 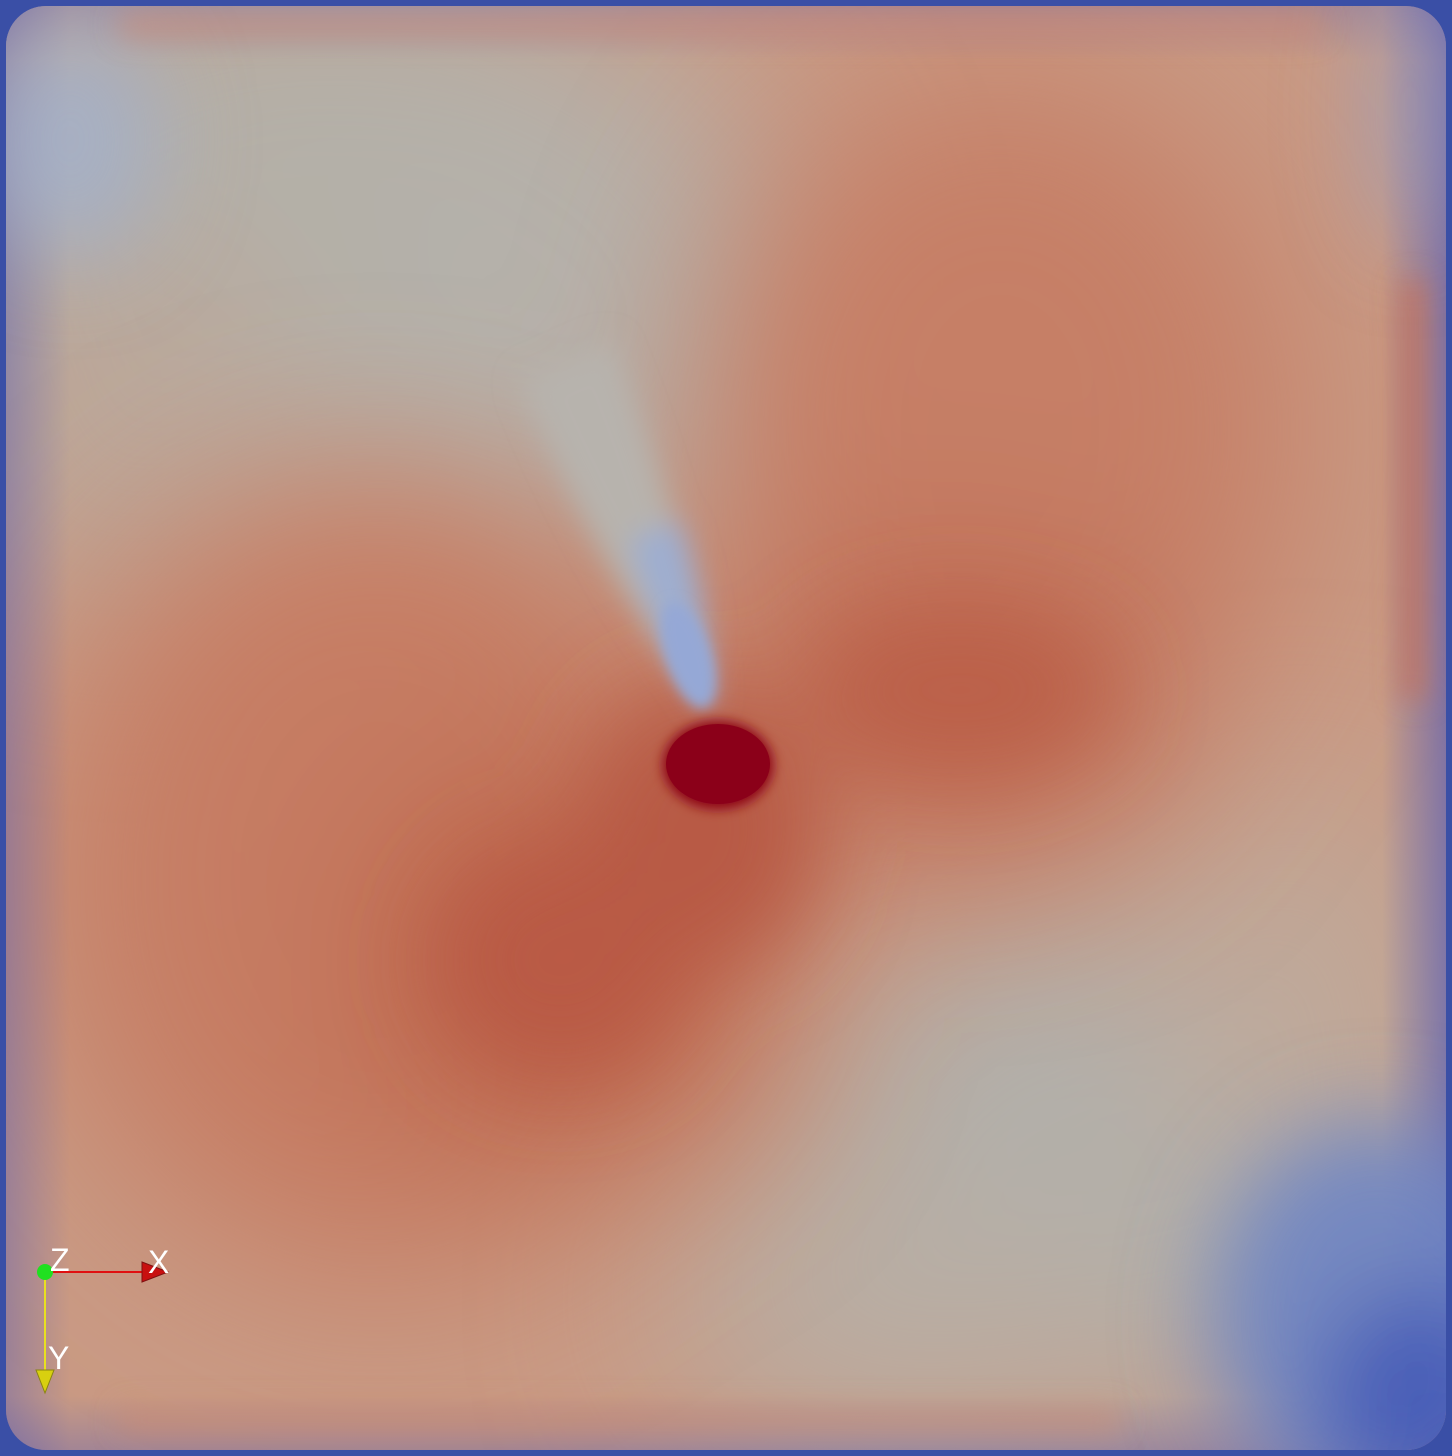 What do you see at coordinates (45, 1382) in the screenshot?
I see `y-axis-arrow-icon` at bounding box center [45, 1382].